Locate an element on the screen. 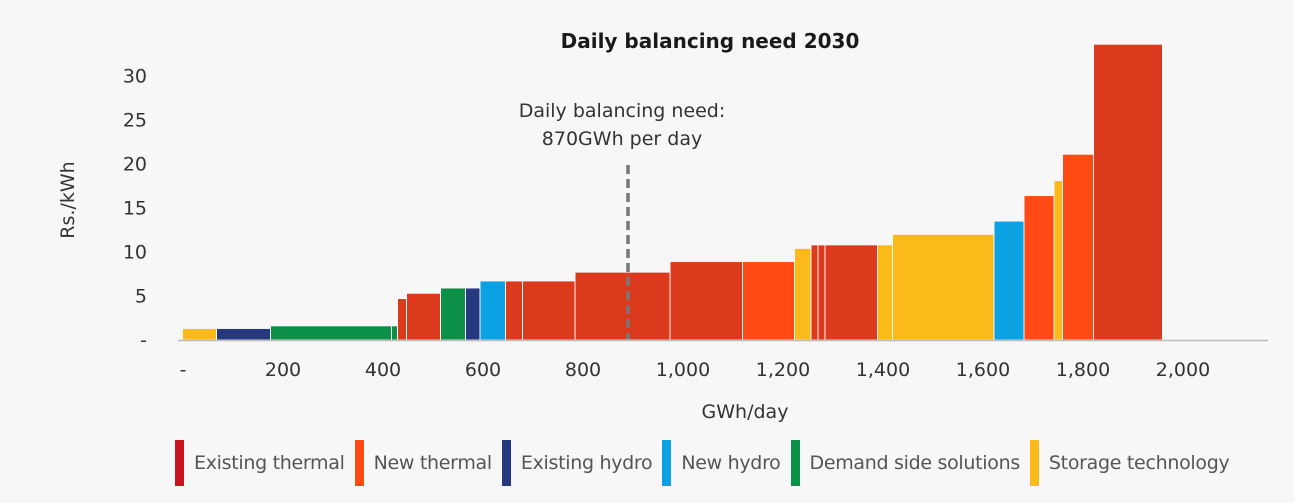 The width and height of the screenshot is (1294, 503). x-tick-label-10: 1,800 is located at coordinates (1083, 370).